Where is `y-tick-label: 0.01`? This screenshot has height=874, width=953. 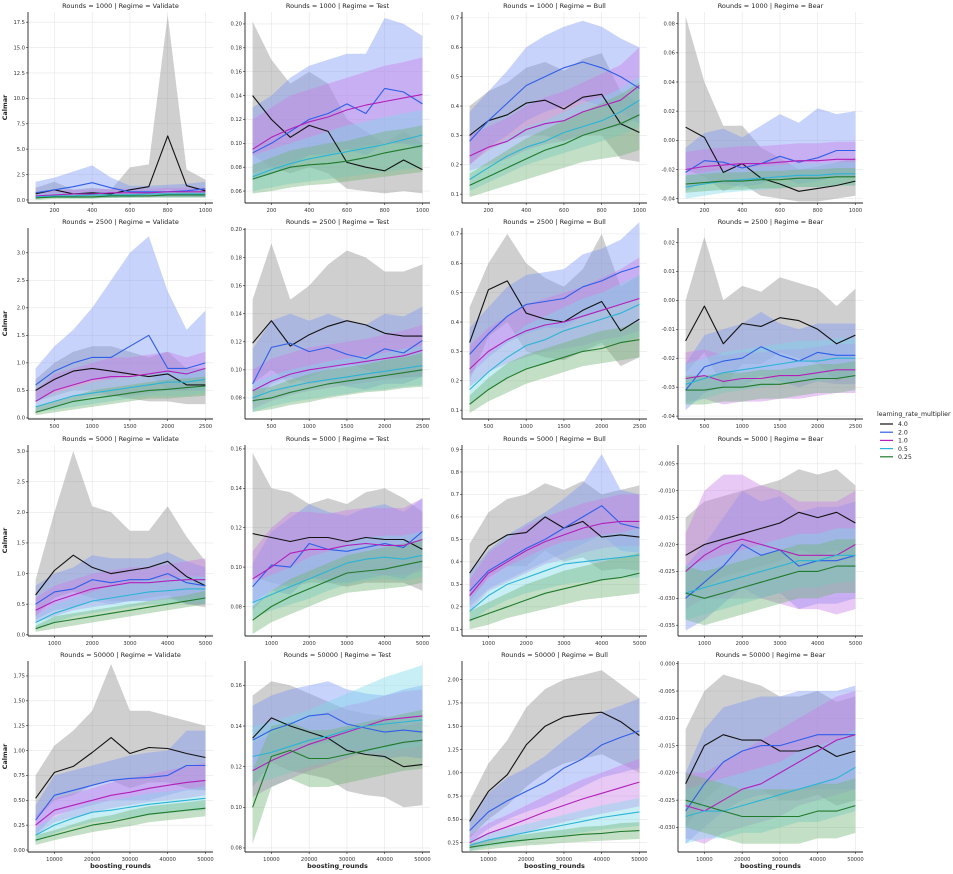 y-tick-label: 0.01 is located at coordinates (669, 272).